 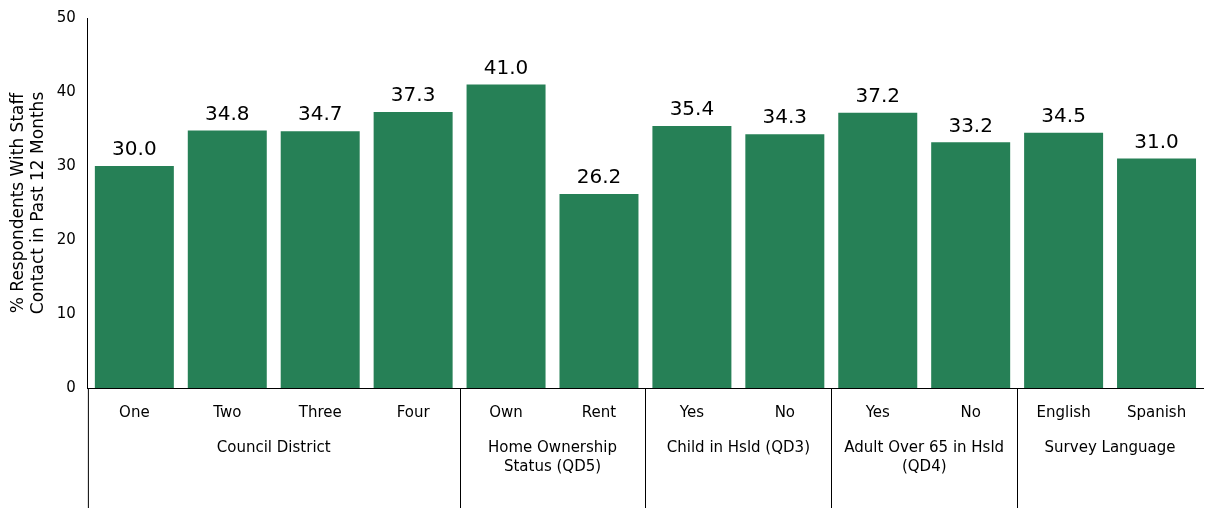 What do you see at coordinates (1110, 447) in the screenshot?
I see `text: Survey Language` at bounding box center [1110, 447].